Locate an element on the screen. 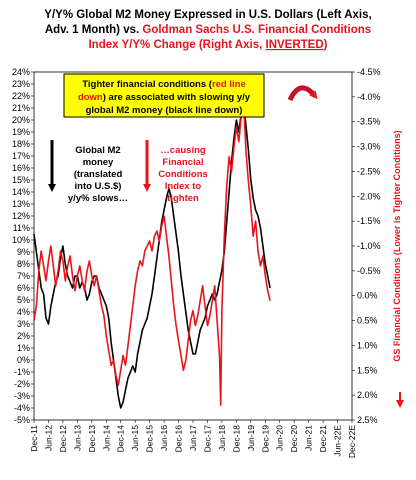  red-note-line-4: Index to is located at coordinates (183, 186).